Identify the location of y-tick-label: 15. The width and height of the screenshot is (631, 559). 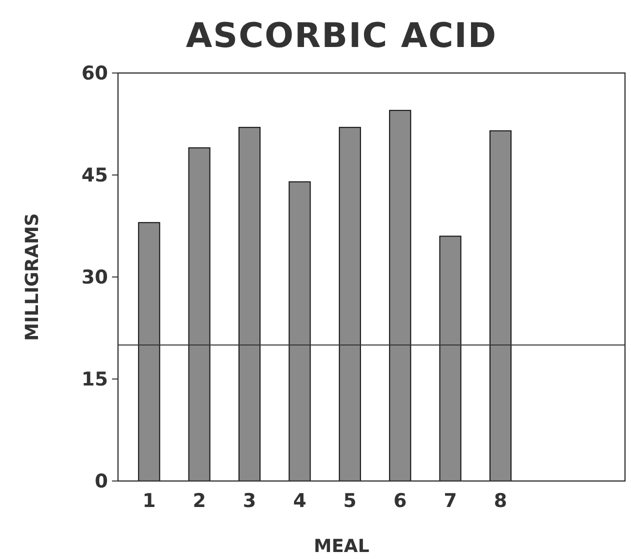
(95, 379).